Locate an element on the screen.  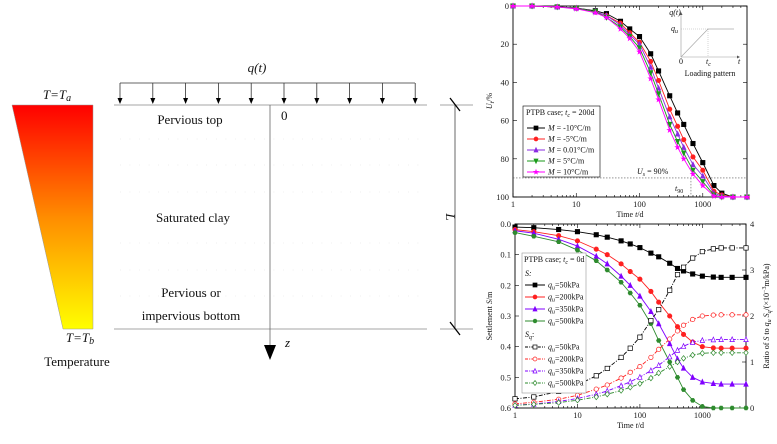
legend-item: M = -5°C/m is located at coordinates (557, 139).